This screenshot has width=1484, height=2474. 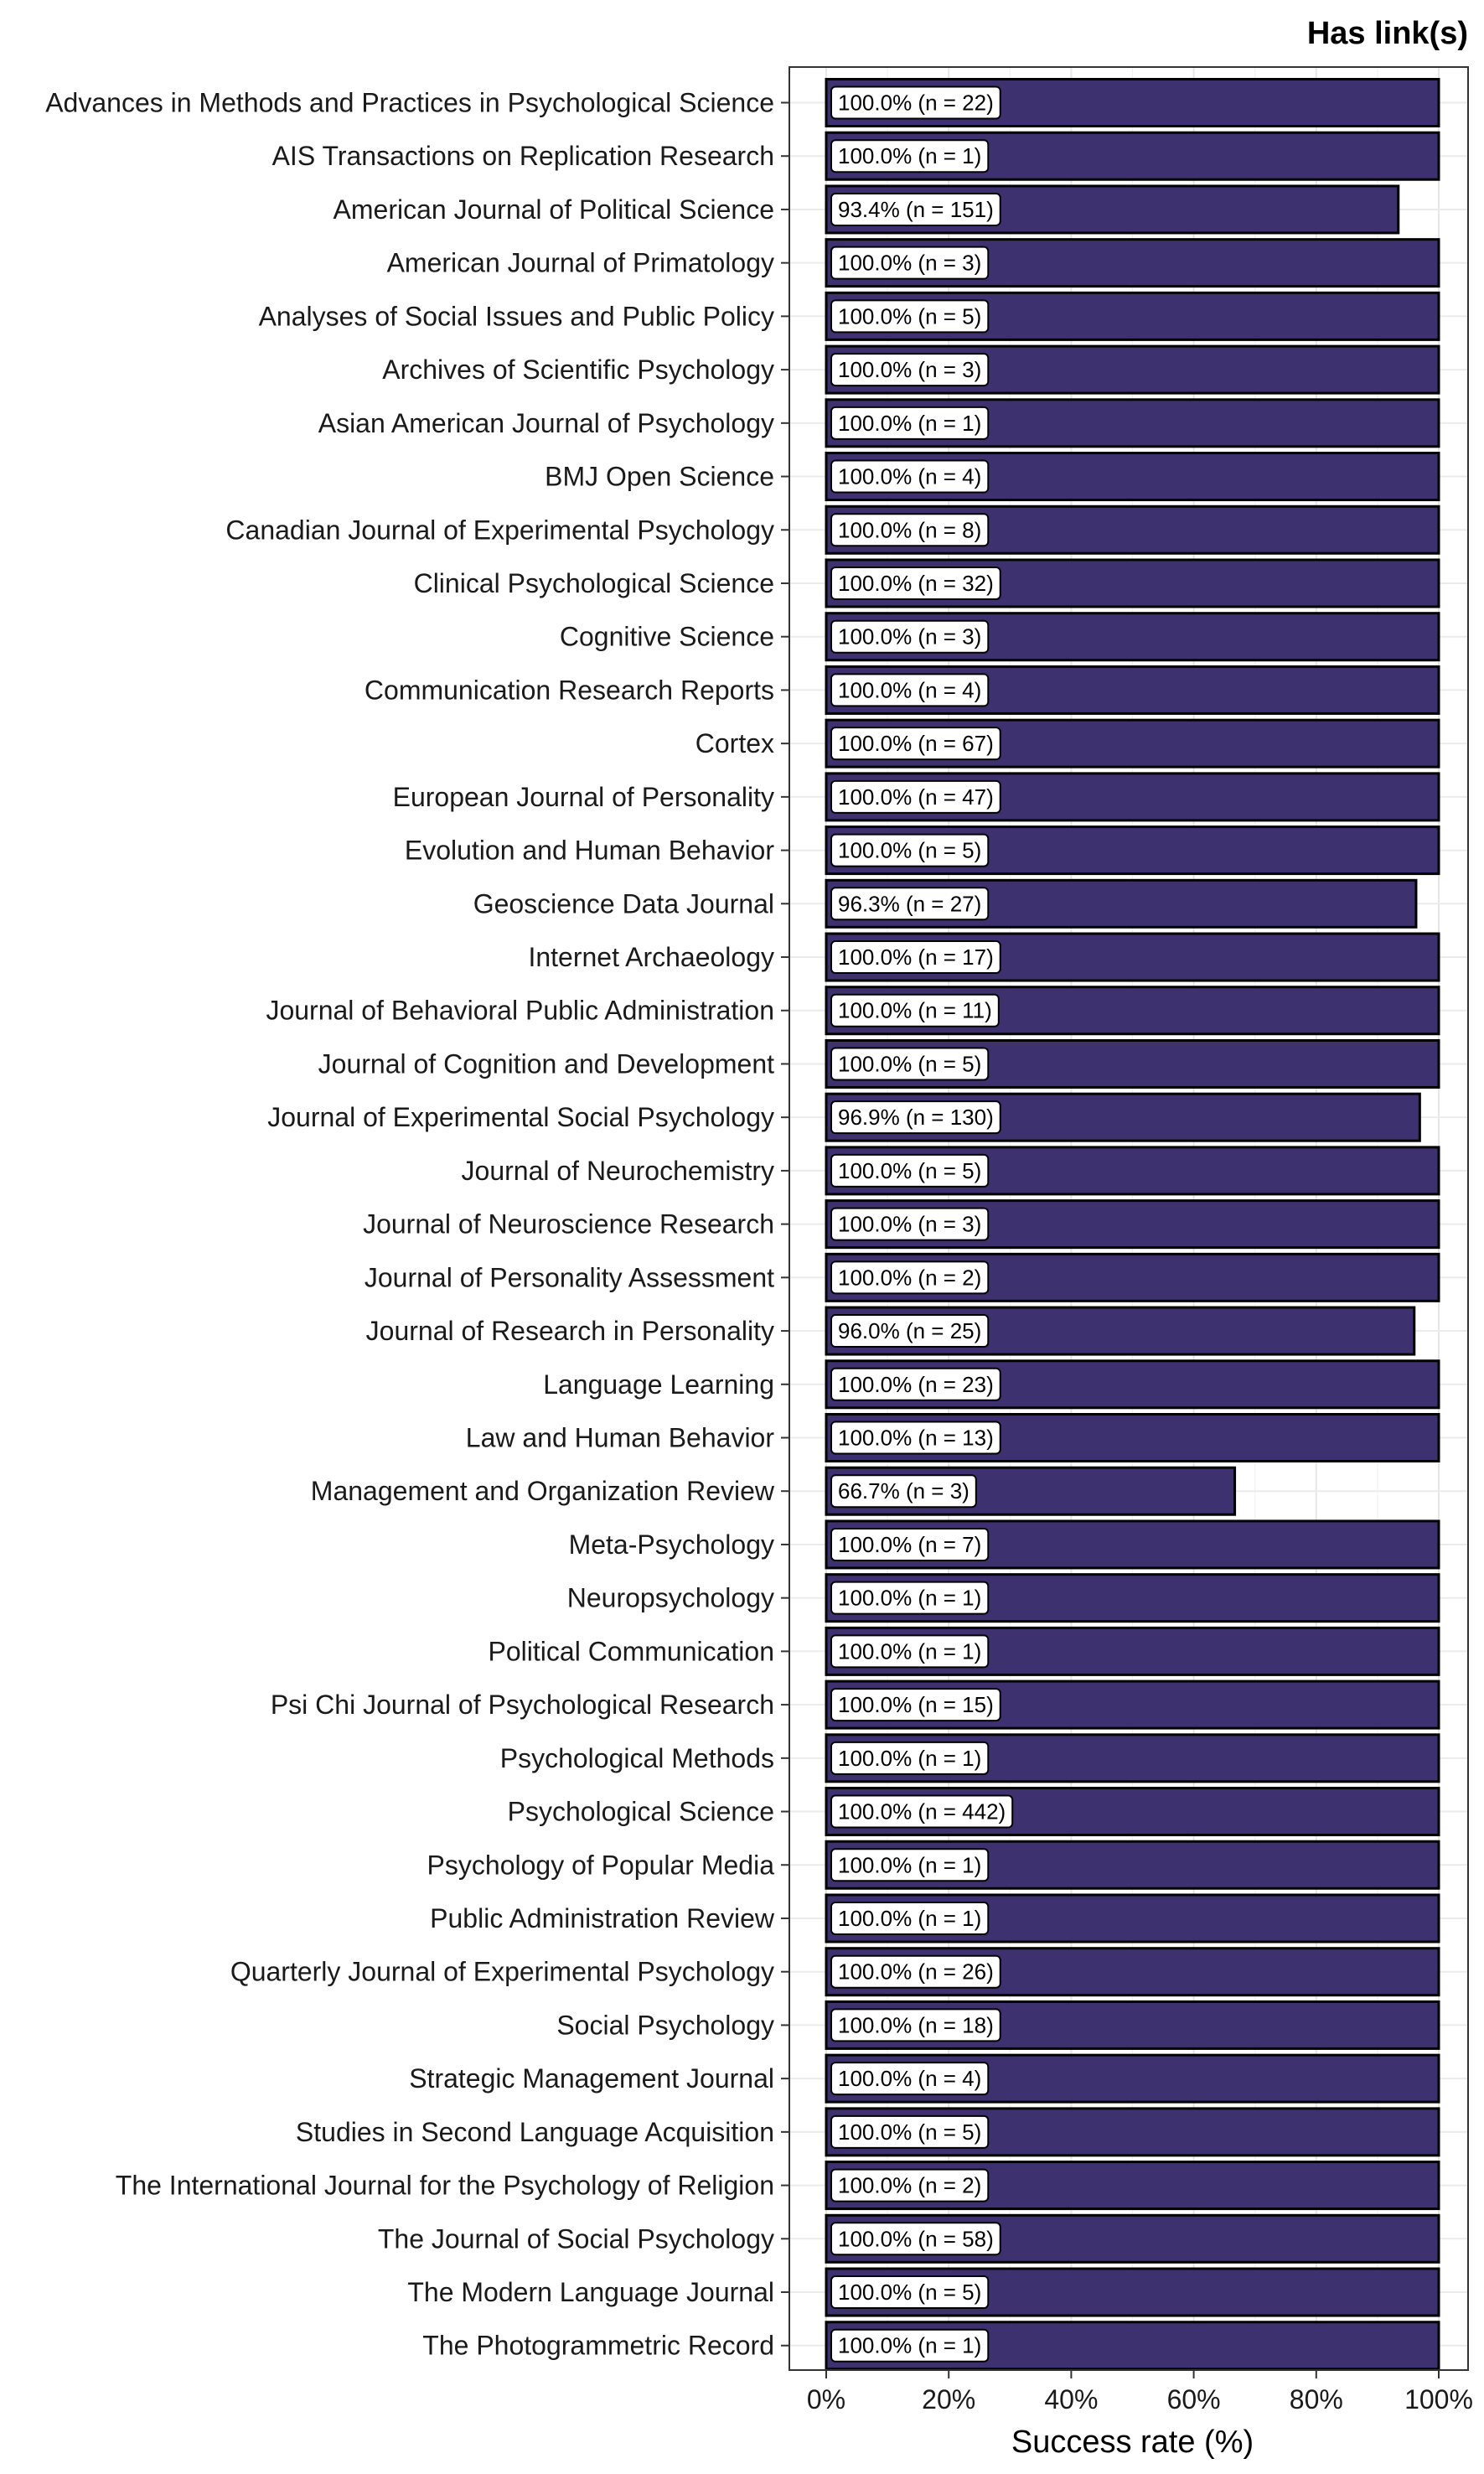 What do you see at coordinates (916, 2024) in the screenshot?
I see `data-label-text: 100.0% (n = 18)` at bounding box center [916, 2024].